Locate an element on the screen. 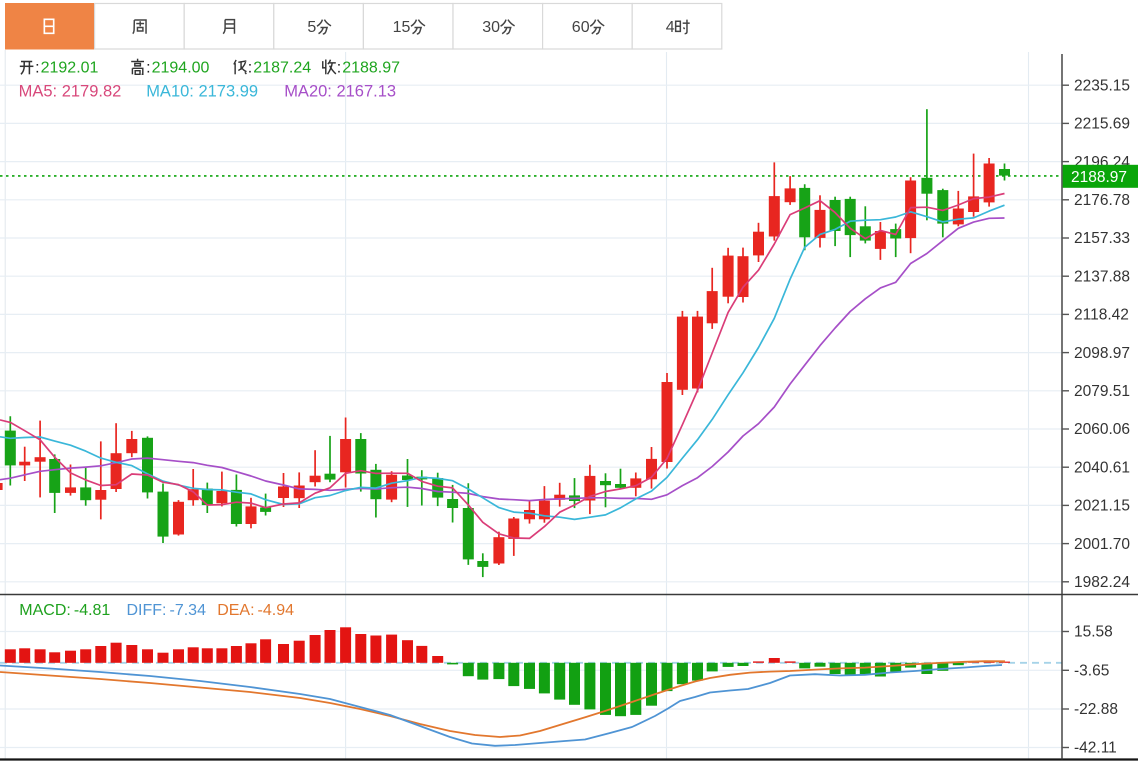  svg-text:DIFF:-7.34: DIFF: -7.34 is located at coordinates (167, 610).